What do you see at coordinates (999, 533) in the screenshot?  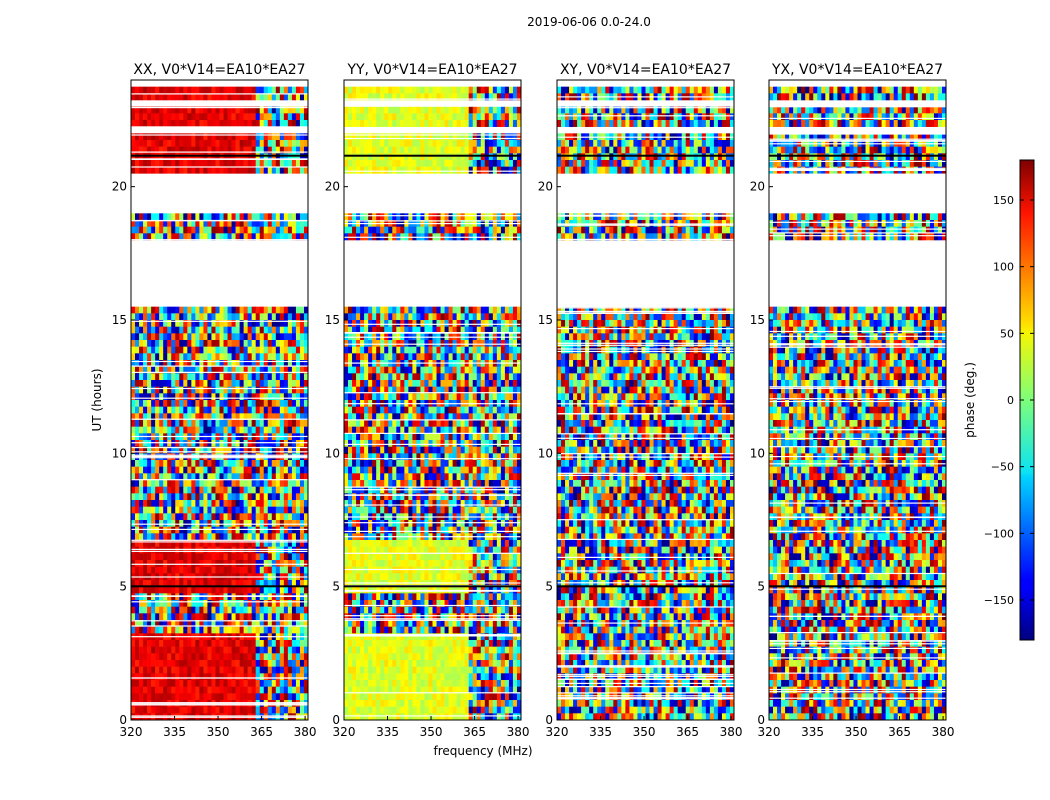 I see `colorbar-tick-label: −100` at bounding box center [999, 533].